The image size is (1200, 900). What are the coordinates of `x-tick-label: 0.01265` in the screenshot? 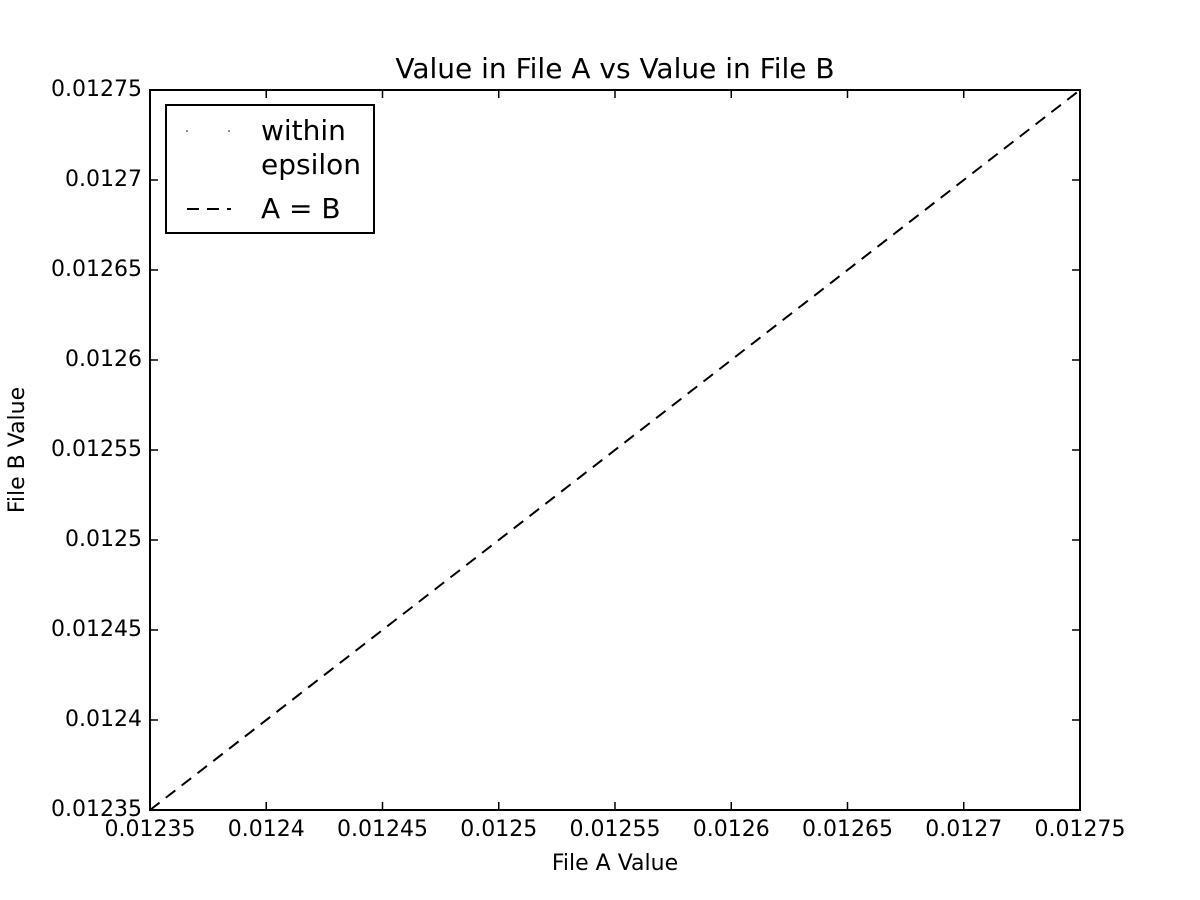 It's located at (847, 829).